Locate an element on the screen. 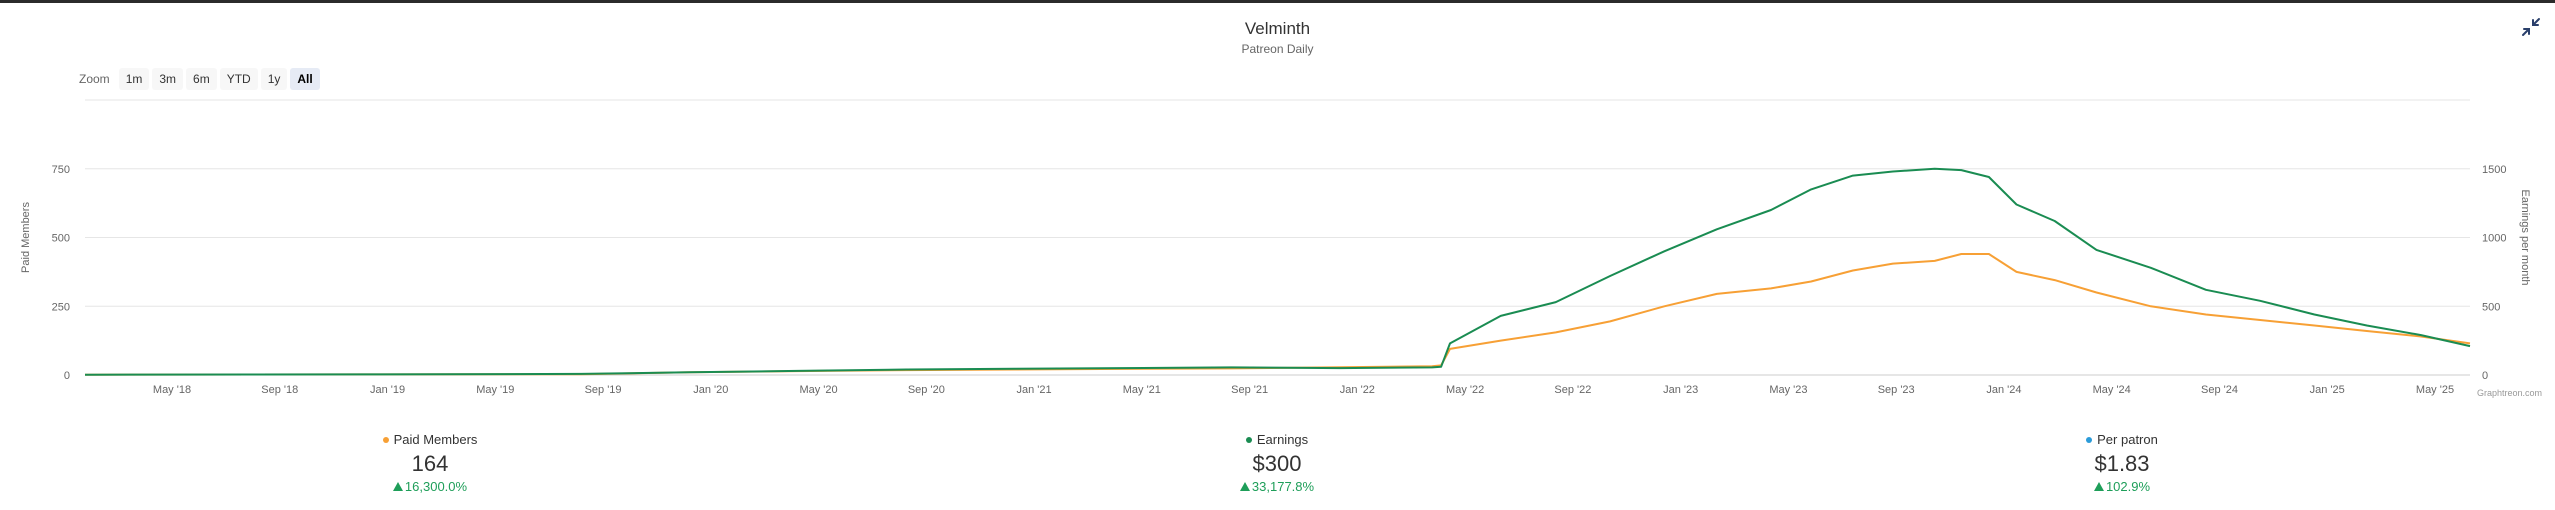  x-tick-label: Jan '23 is located at coordinates (1680, 390).